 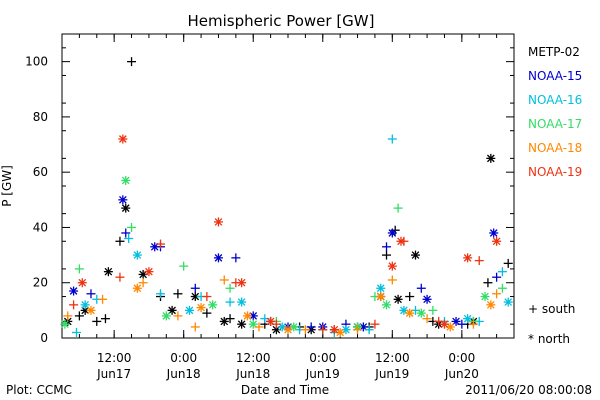 I want to click on legend-north-marker: * north, so click(x=549, y=339).